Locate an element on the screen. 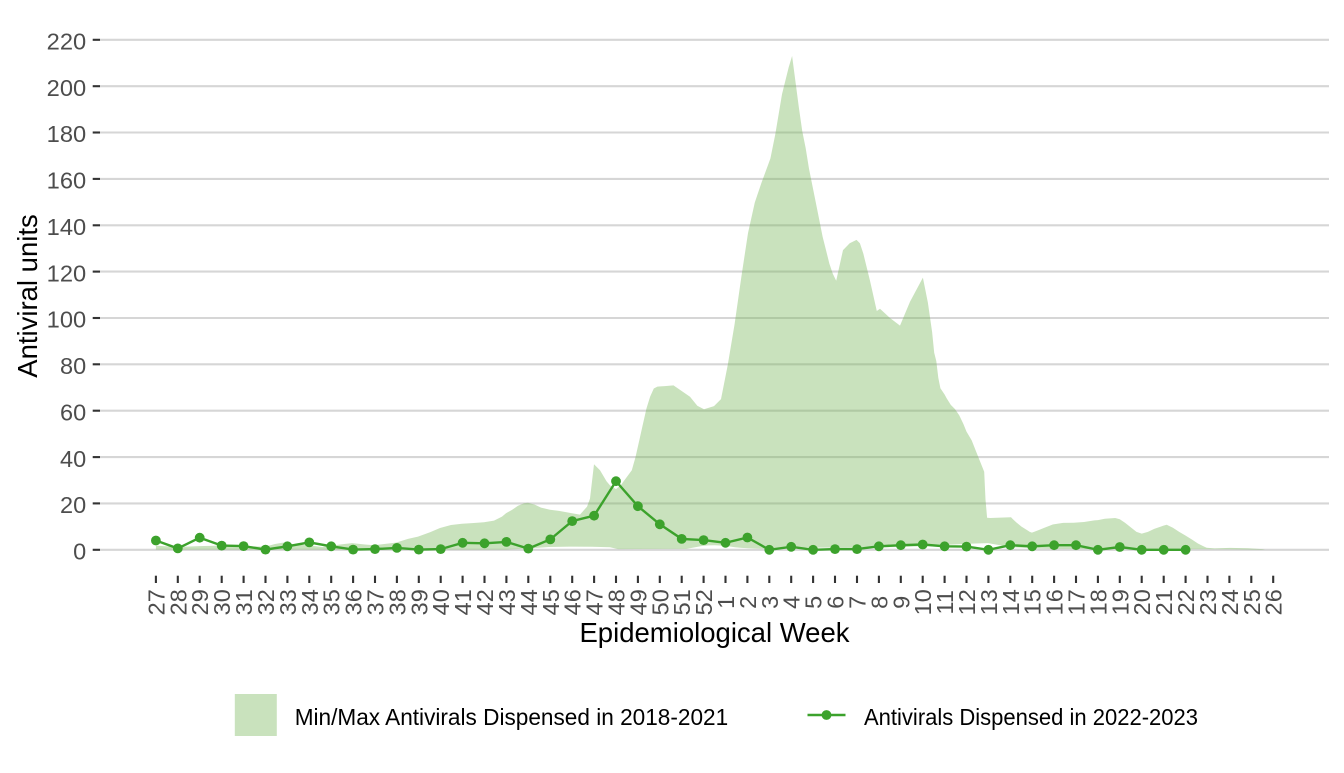  svg-text: 7 is located at coordinates (858, 602).